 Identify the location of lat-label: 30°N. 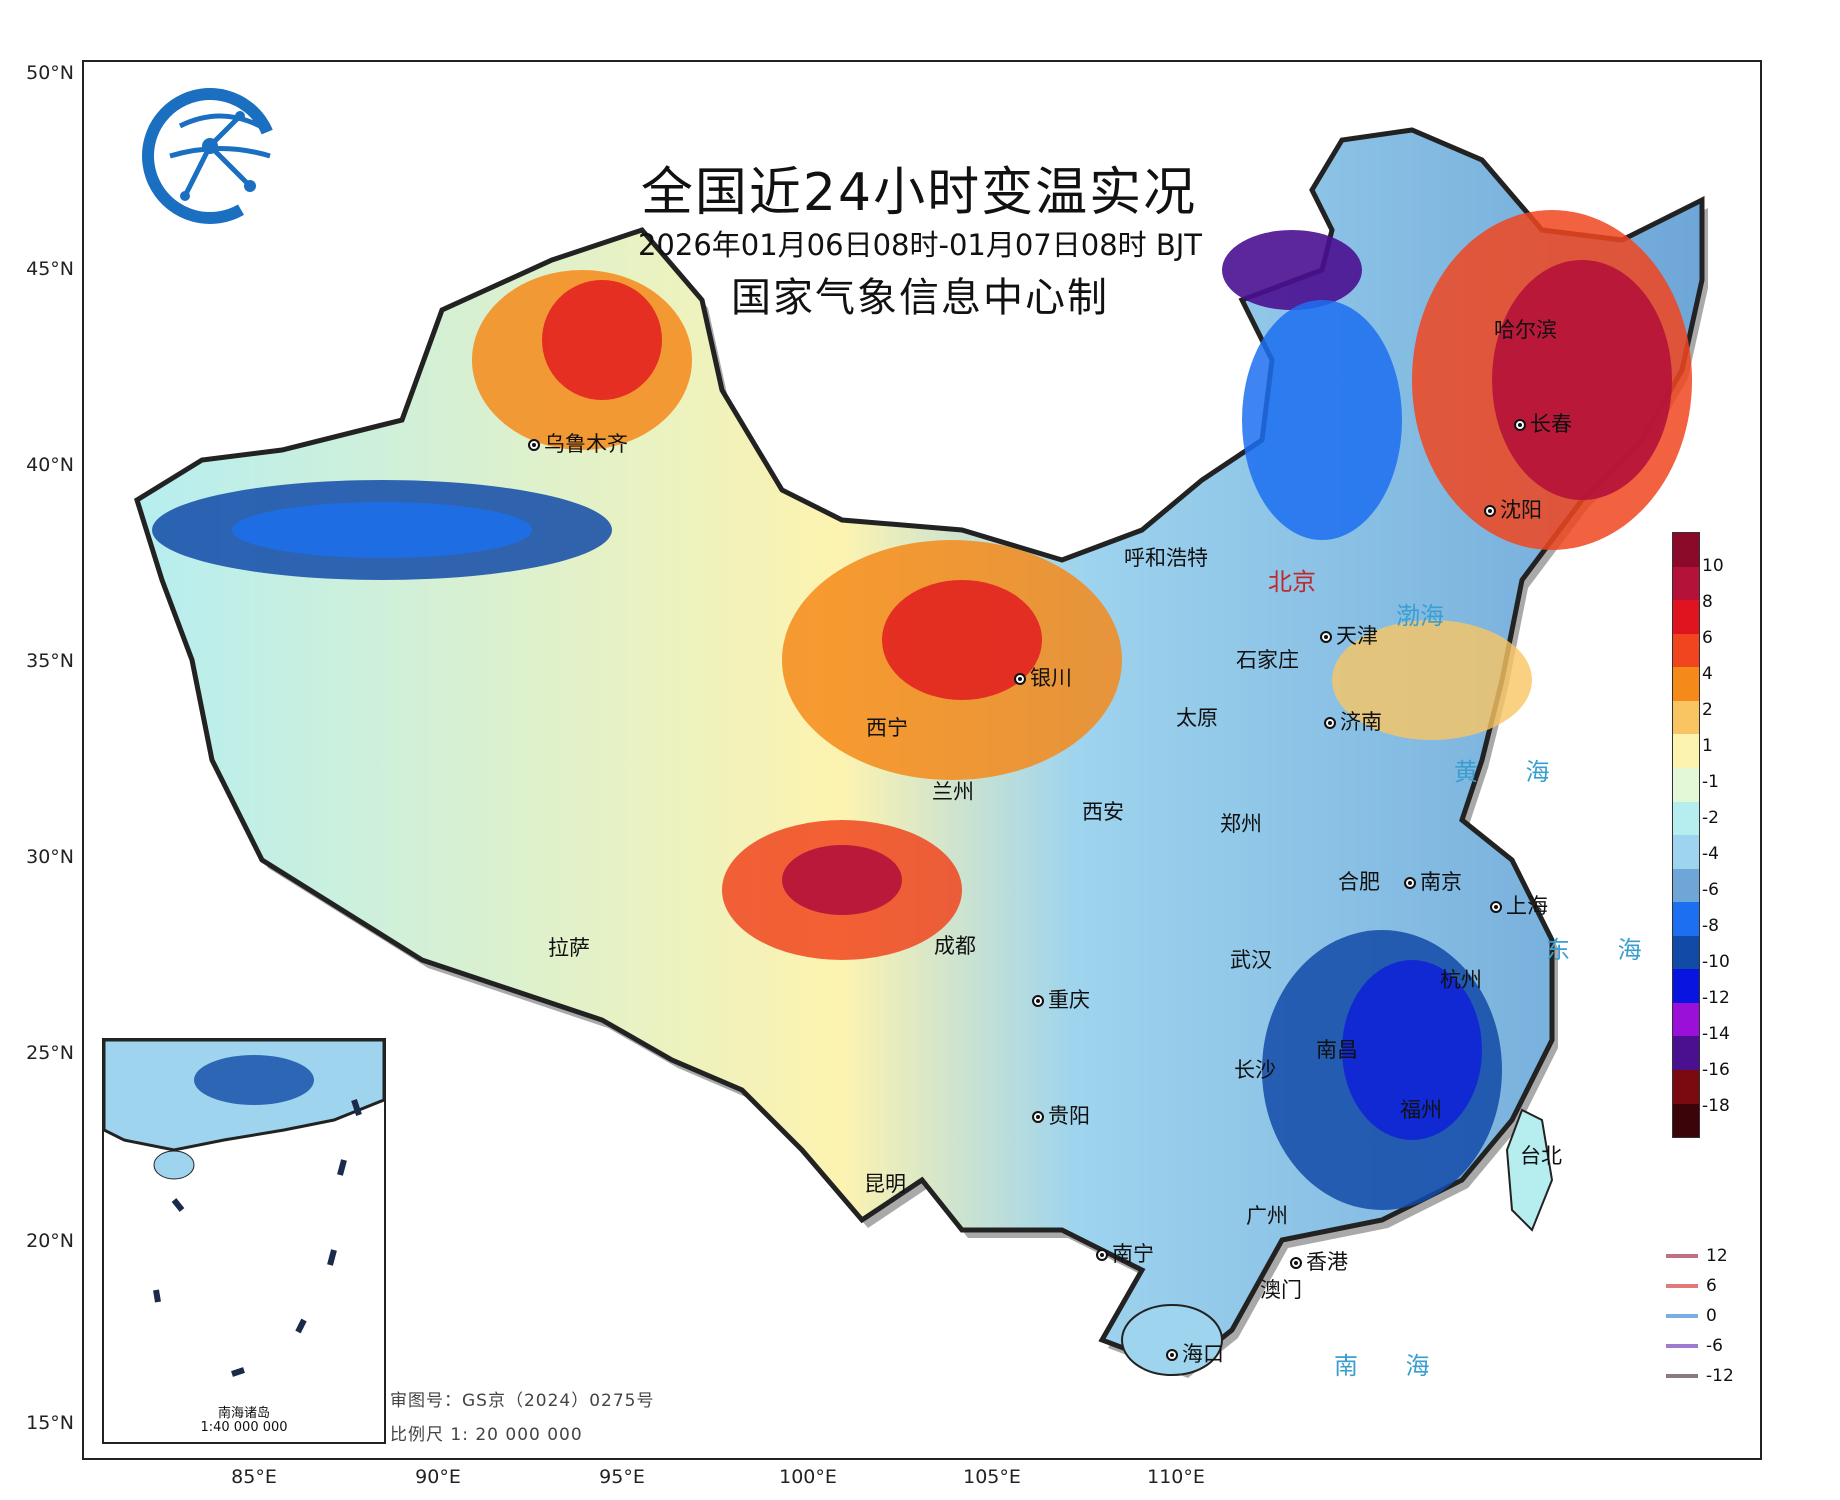
(50, 857).